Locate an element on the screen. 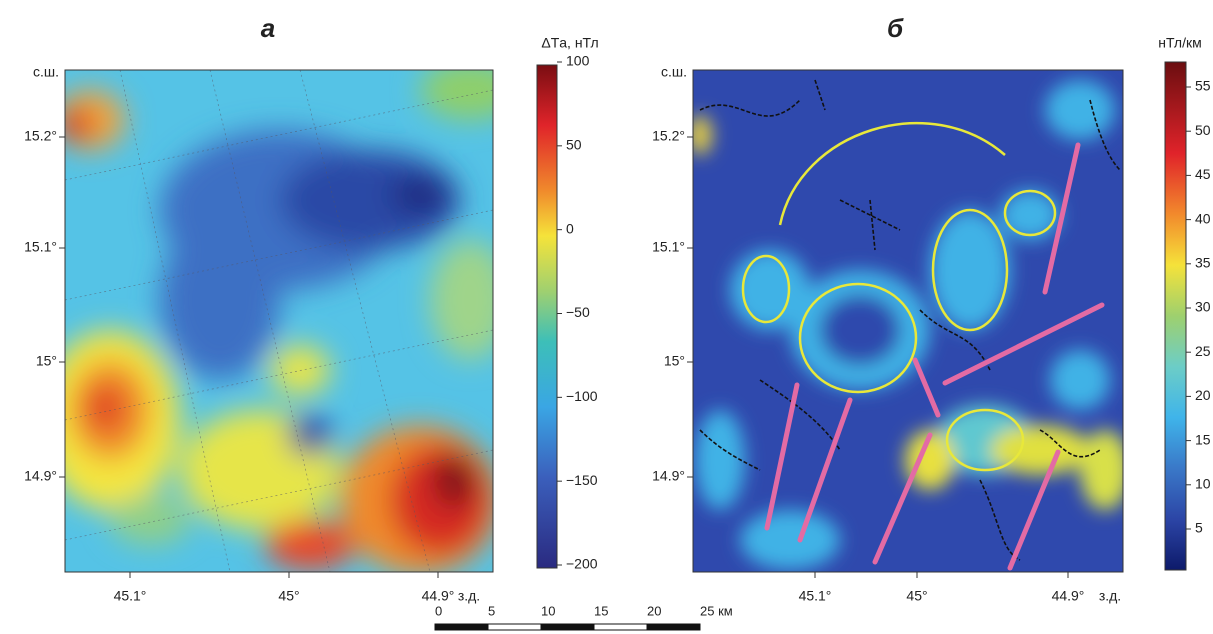  colorbar-label: 30 is located at coordinates (1203, 307).